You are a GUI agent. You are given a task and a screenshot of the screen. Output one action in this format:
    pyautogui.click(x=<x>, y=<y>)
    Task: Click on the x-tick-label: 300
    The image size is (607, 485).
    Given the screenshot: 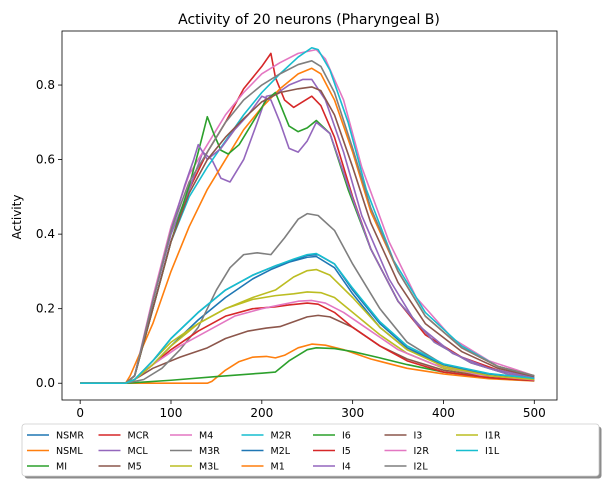 What is the action you would take?
    pyautogui.click(x=352, y=413)
    